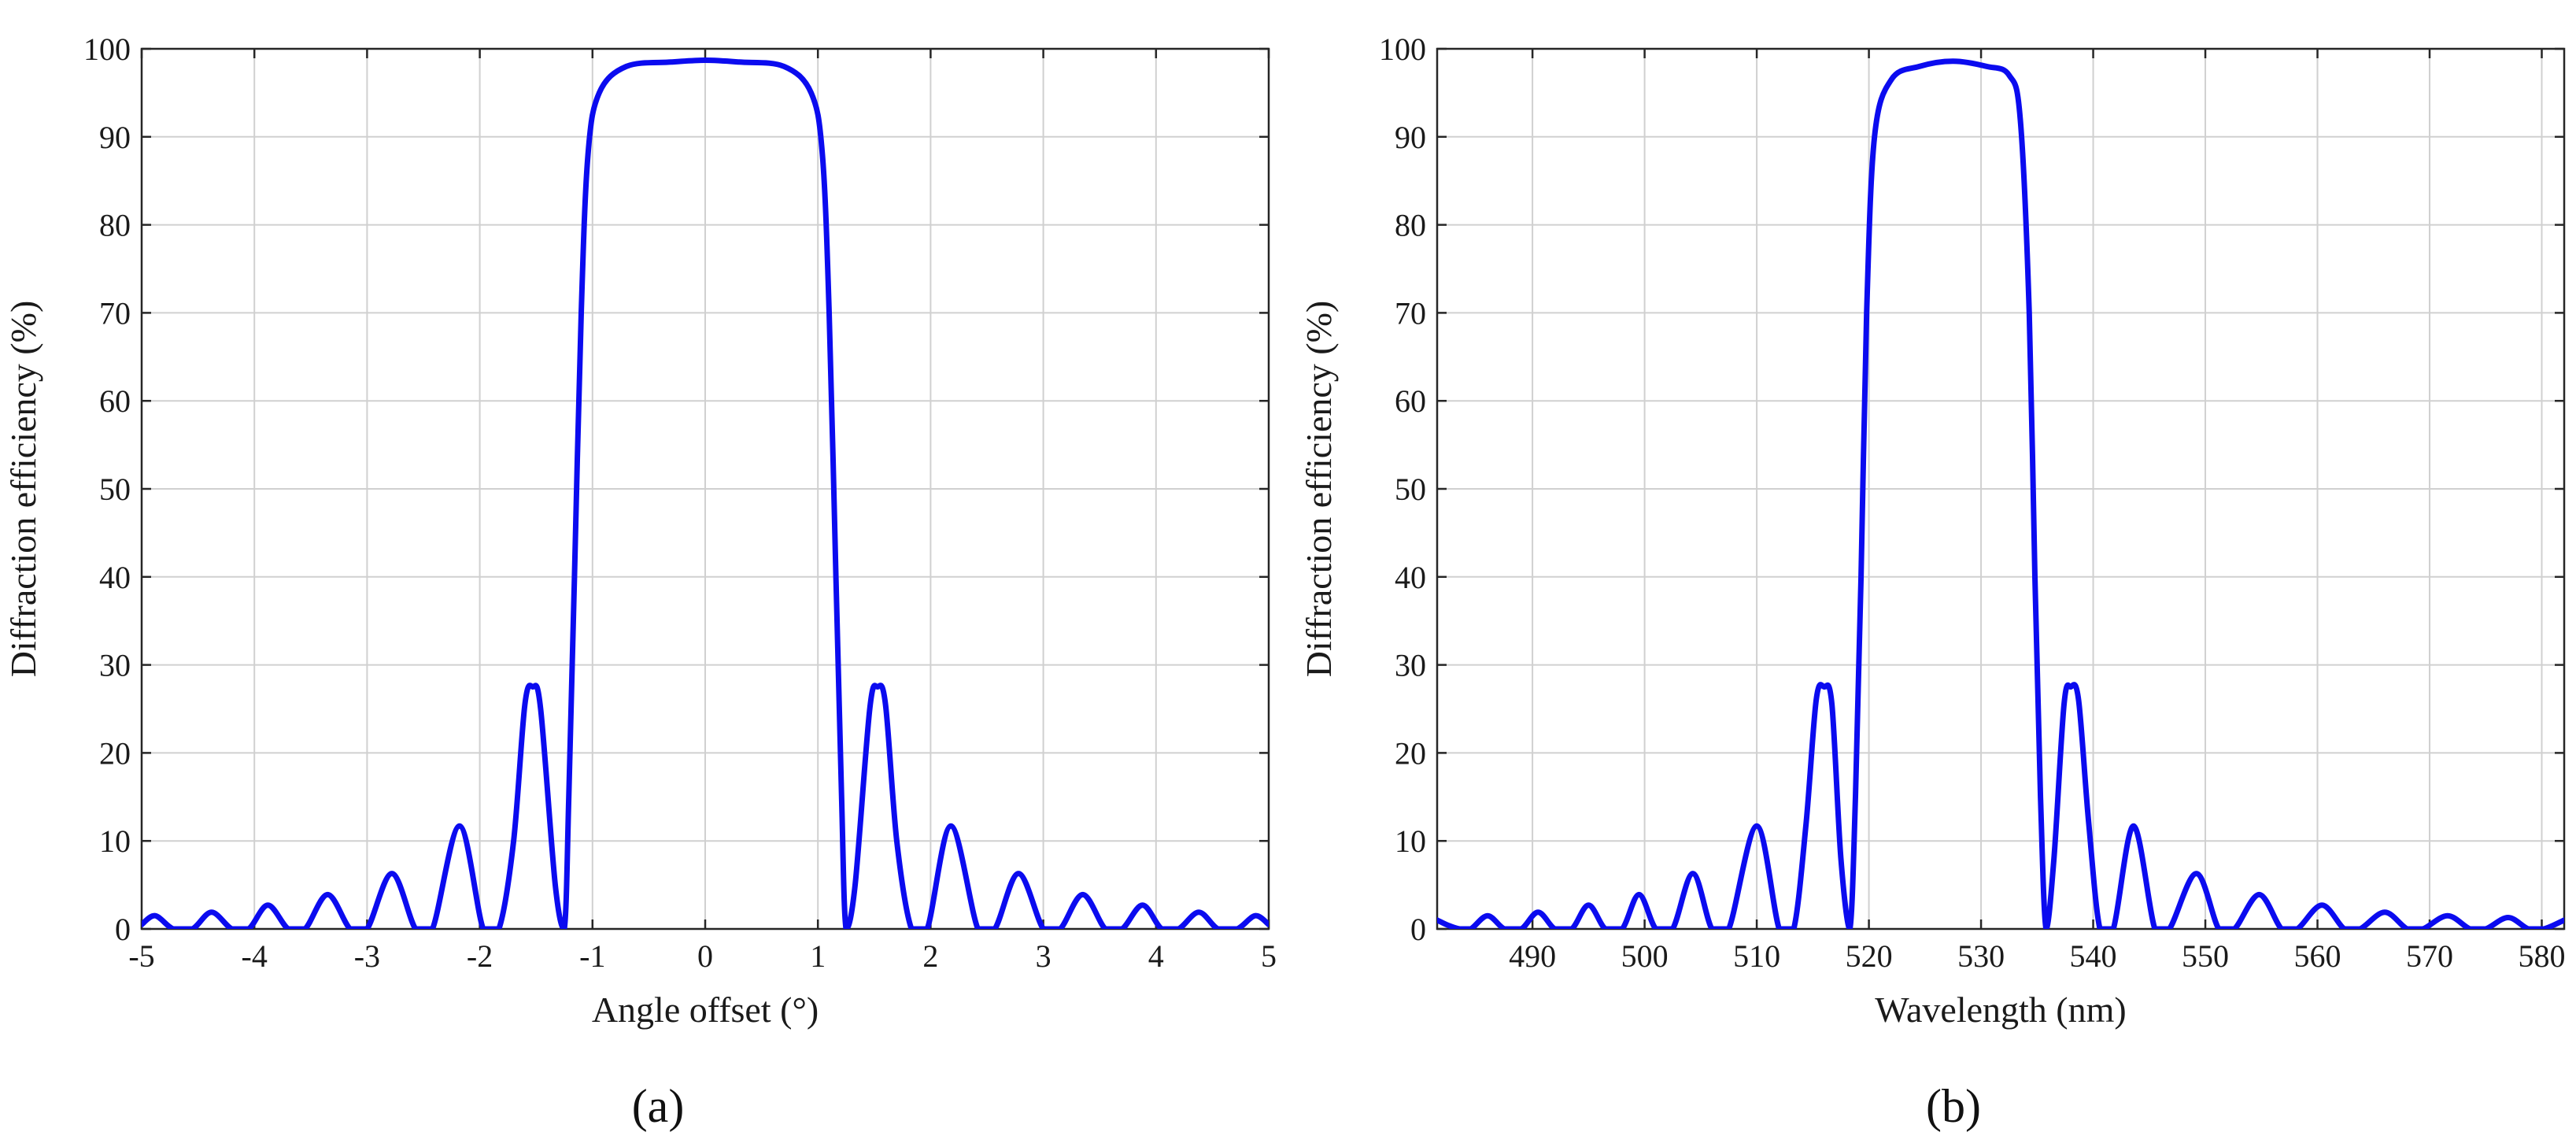 The width and height of the screenshot is (2576, 1147). Describe the element at coordinates (1953, 1106) in the screenshot. I see `chart-b-panel-label: (b)` at that location.